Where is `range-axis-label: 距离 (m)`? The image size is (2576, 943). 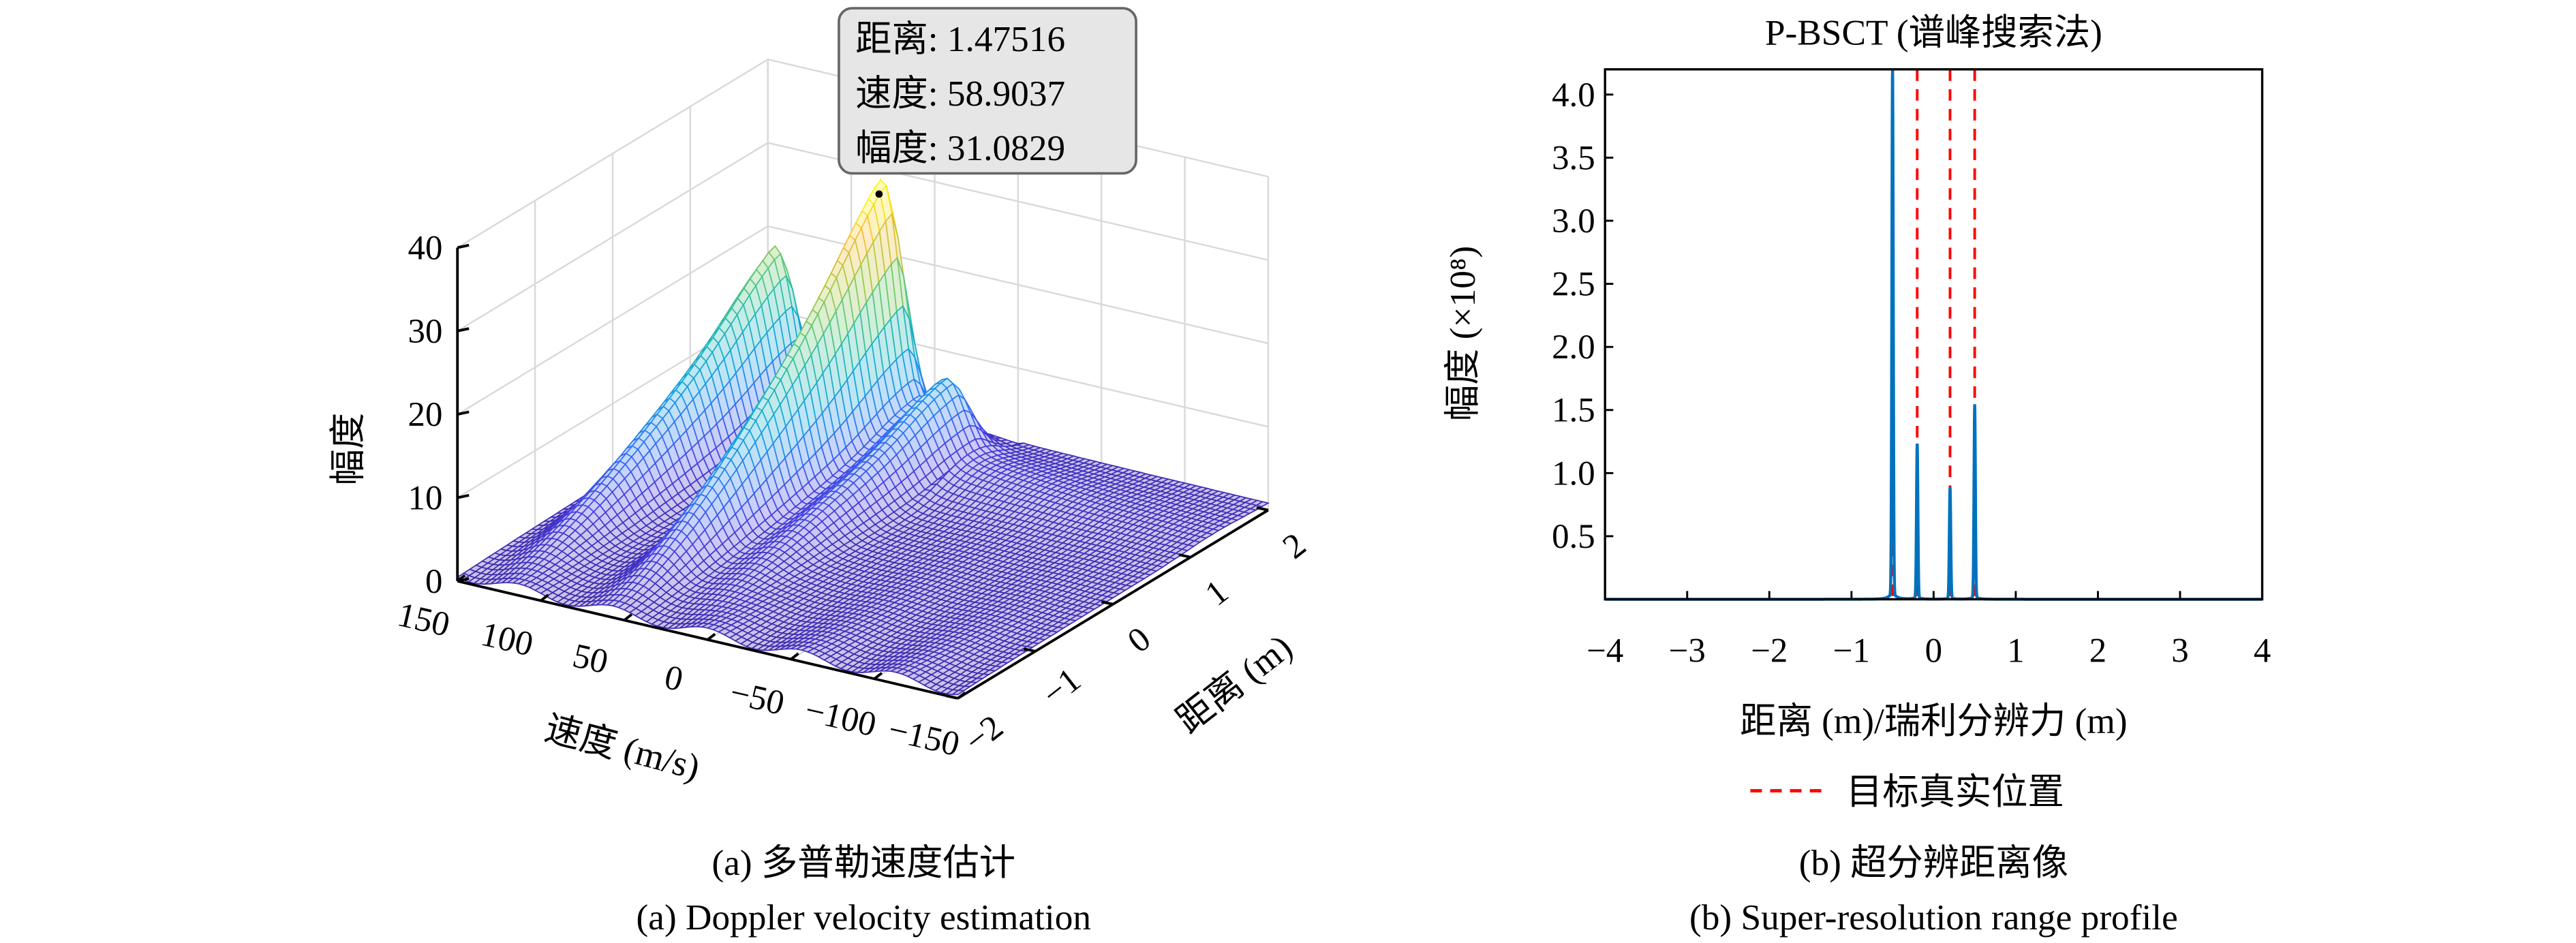
range-axis-label: 距离 (m) is located at coordinates (1234, 684).